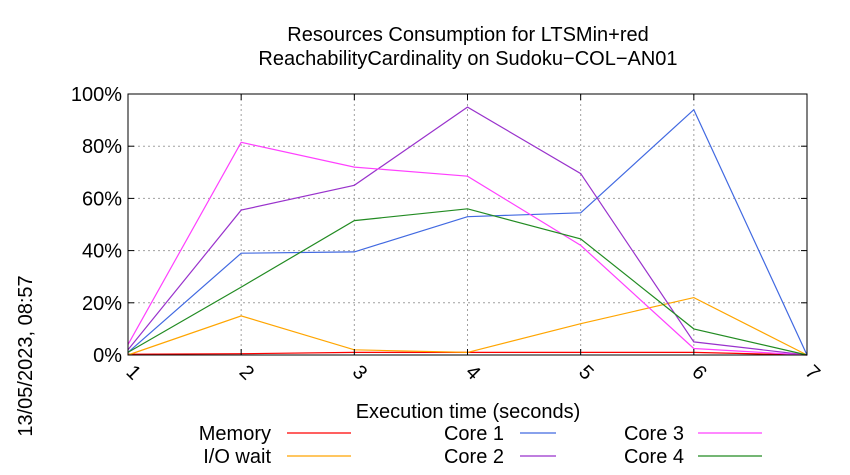 The image size is (850, 475). Describe the element at coordinates (102, 252) in the screenshot. I see `y-tick-label: 40%` at that location.